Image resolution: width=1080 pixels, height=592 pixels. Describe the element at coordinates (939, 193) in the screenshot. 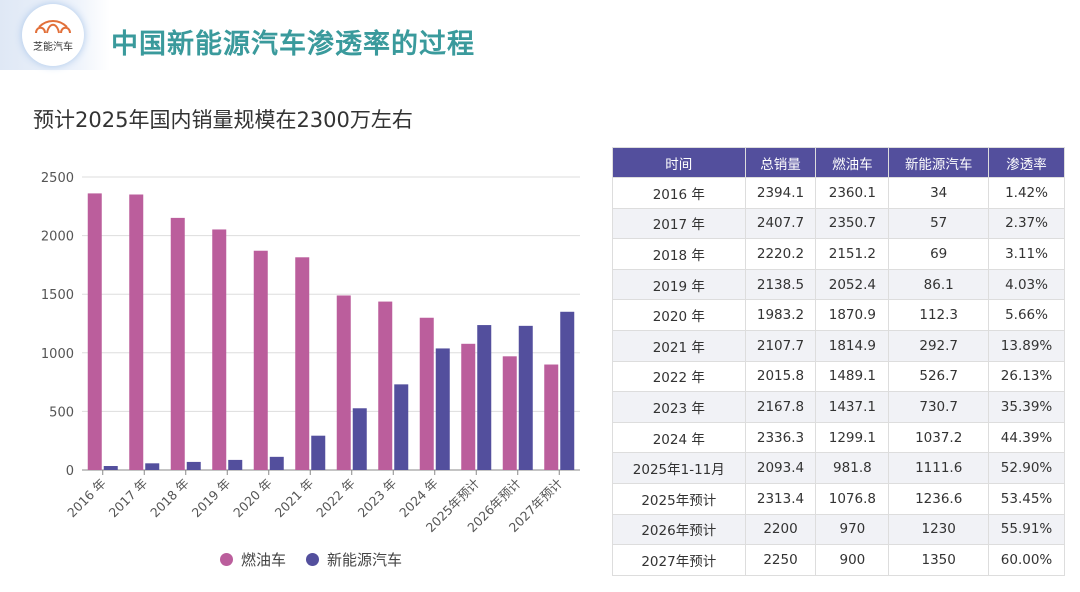

I see `table-cell: 34` at that location.